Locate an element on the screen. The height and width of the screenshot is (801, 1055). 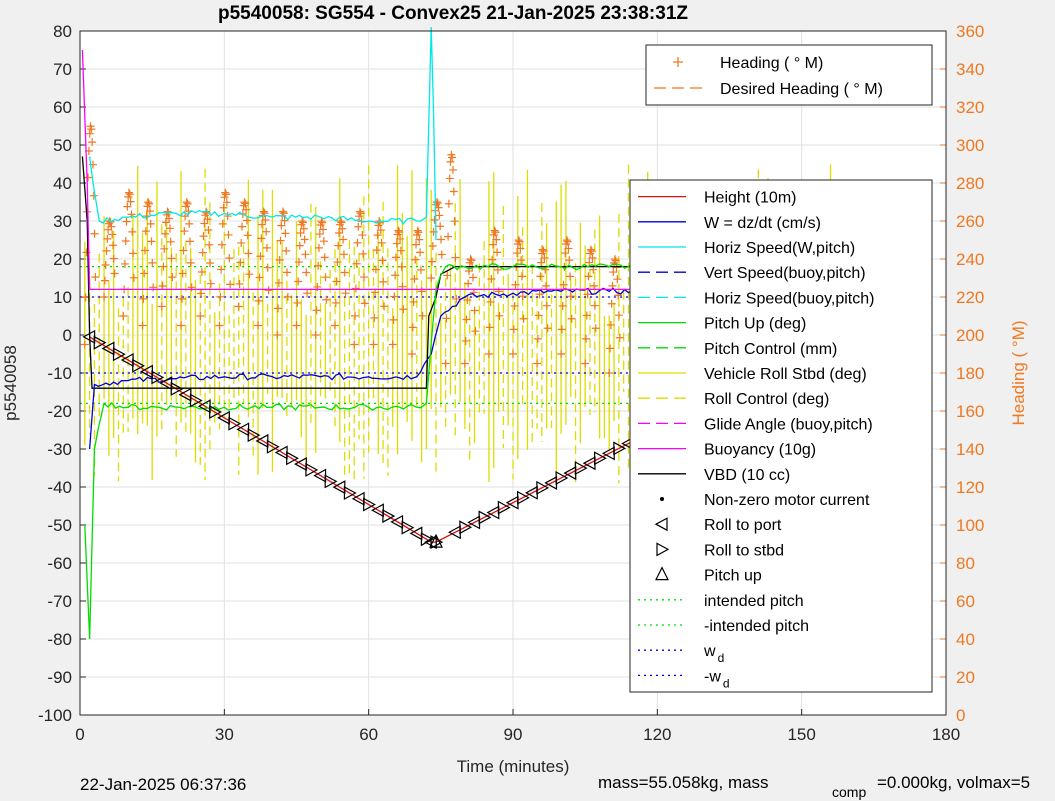
y2-tick-label: 100 is located at coordinates (970, 525).